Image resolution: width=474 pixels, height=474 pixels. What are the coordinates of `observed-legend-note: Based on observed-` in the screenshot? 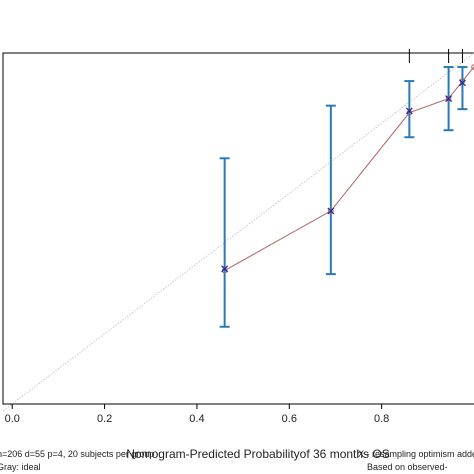 It's located at (407, 467).